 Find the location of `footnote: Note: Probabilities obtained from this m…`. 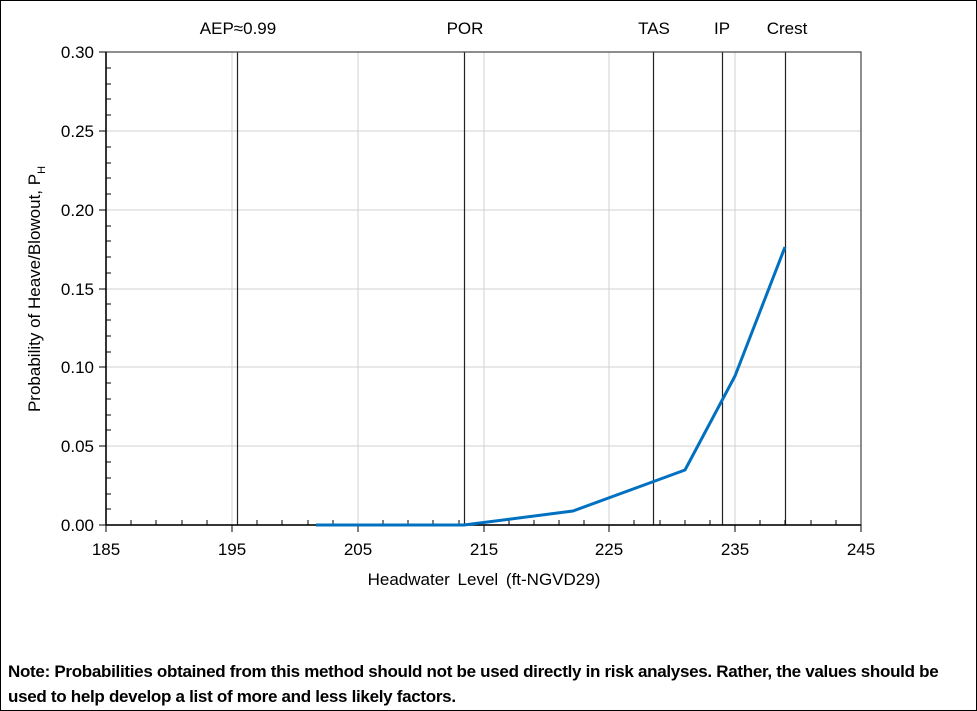

footnote: Note: Probabilities obtained from this m… is located at coordinates (473, 684).